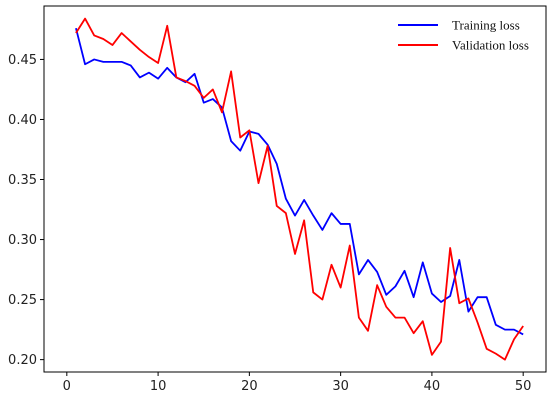 This screenshot has width=550, height=405. Describe the element at coordinates (490, 45) in the screenshot. I see `legend-label: Validation loss` at that location.